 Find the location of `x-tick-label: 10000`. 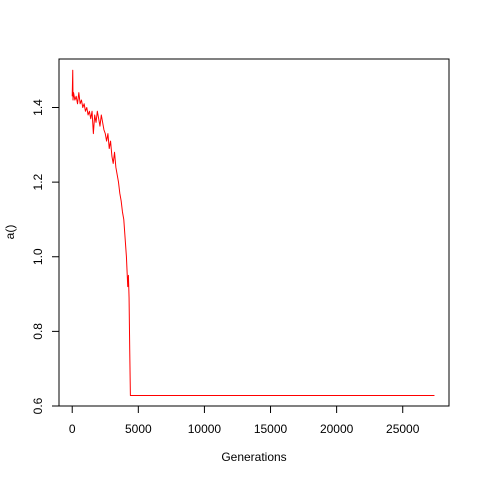

x-tick-label: 10000 is located at coordinates (205, 429).